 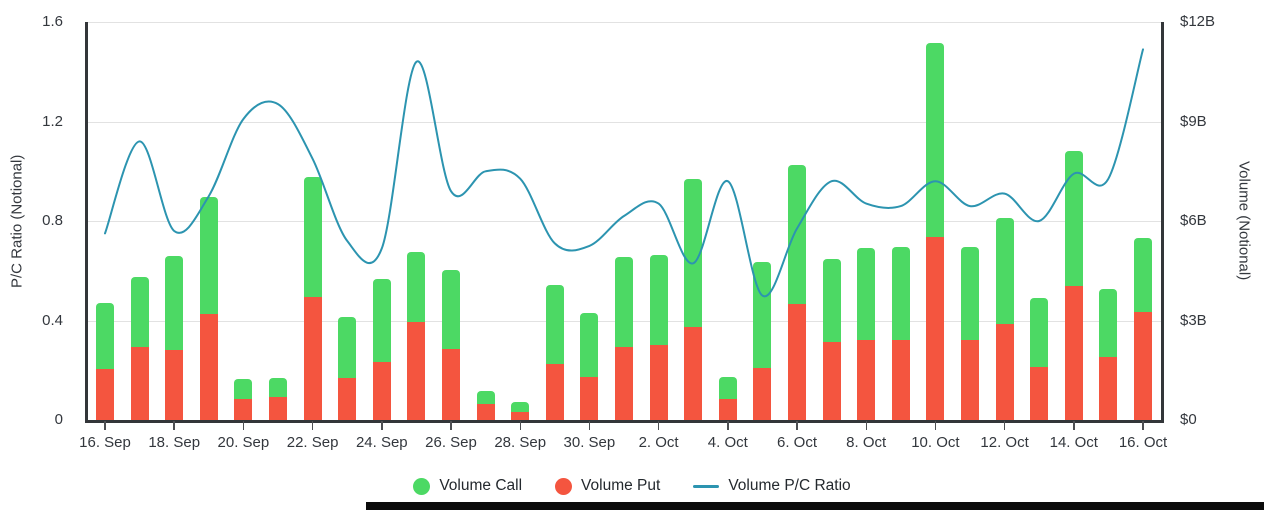 I want to click on volume-bar-11-oct, so click(x=970, y=333).